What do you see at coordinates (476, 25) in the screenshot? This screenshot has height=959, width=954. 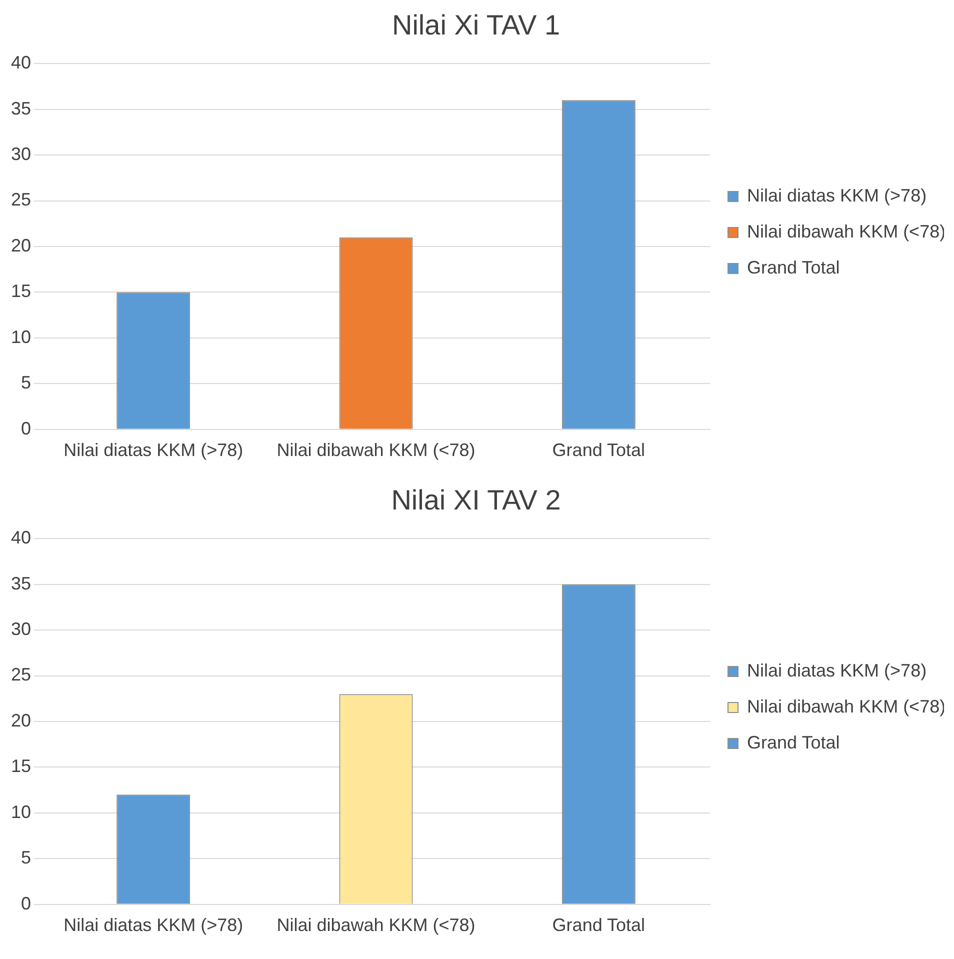 I see `chart-title: Nilai Xi TAV 1` at bounding box center [476, 25].